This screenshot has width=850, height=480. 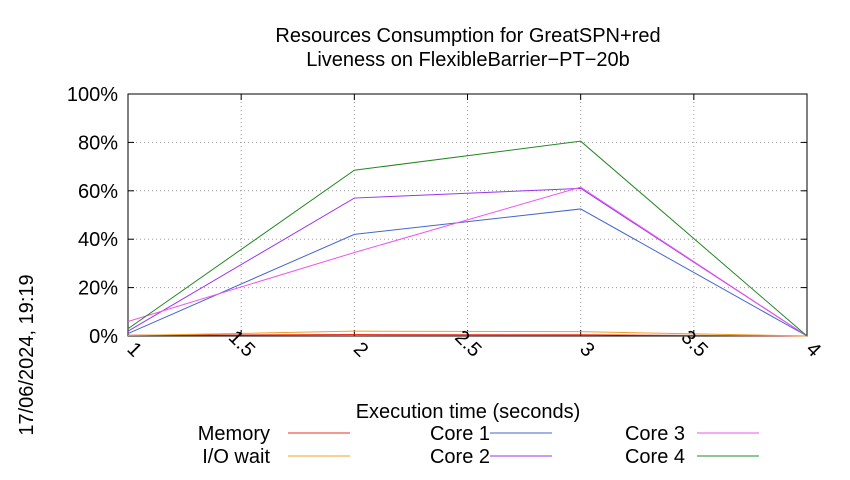 I want to click on timestamp-label: 17/06/2024, 19:19, so click(x=27, y=354).